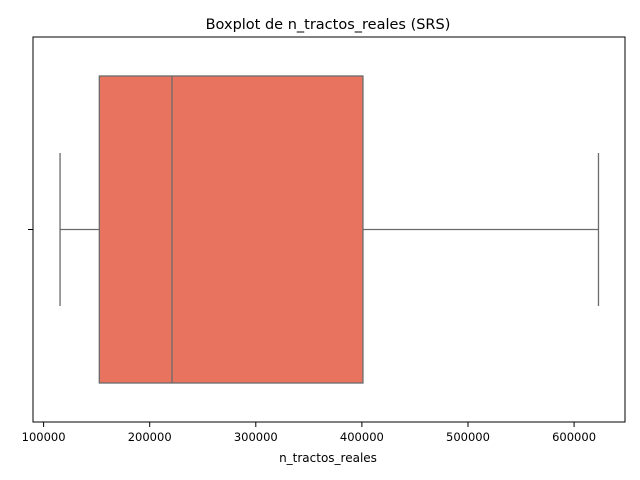 The height and width of the screenshot is (480, 640). Describe the element at coordinates (150, 437) in the screenshot. I see `x-tick-label: 200000` at that location.